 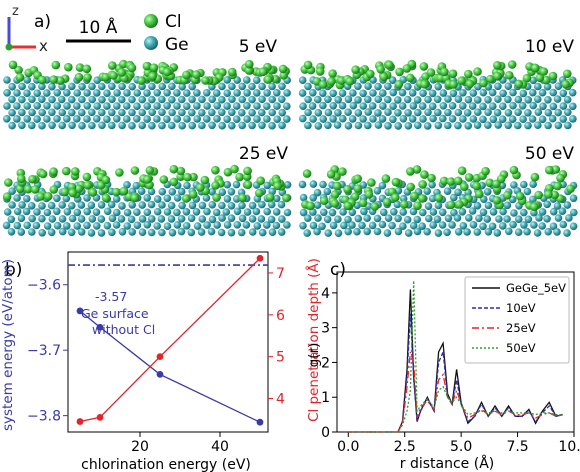 What do you see at coordinates (405, 447) in the screenshot?
I see `x-tick-label: 2.5` at bounding box center [405, 447].